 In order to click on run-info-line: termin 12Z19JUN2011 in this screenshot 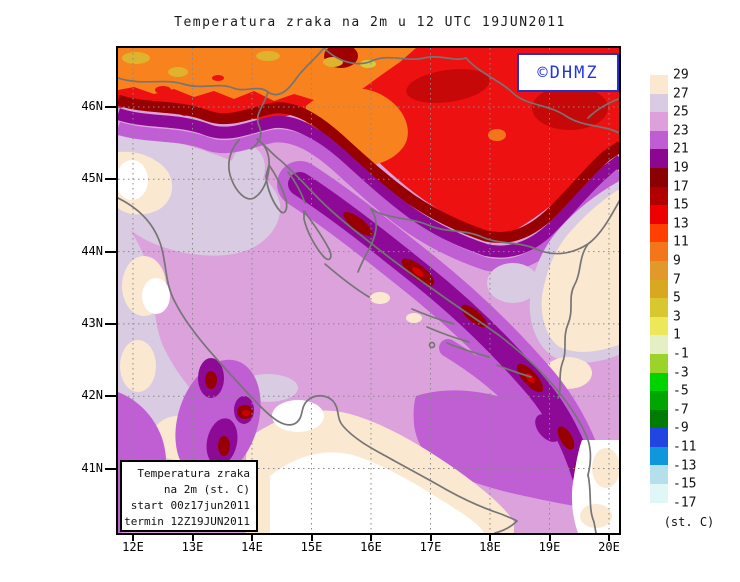, I will do `click(187, 521)`.